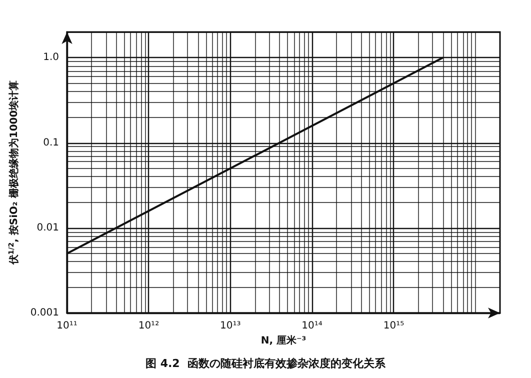  I want to click on y-tick-label: 1.0, so click(51, 58).